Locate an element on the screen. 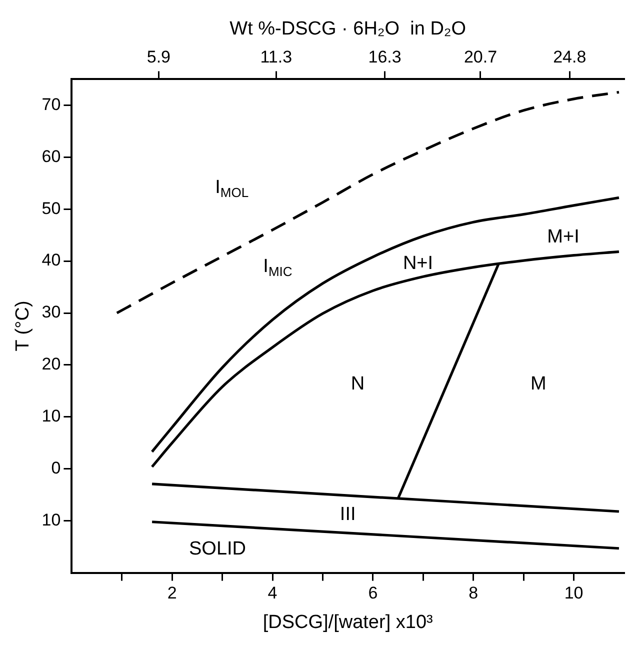 The image size is (642, 649). x-axis-title: [DSCG]/[water] x10³ is located at coordinates (347, 622).